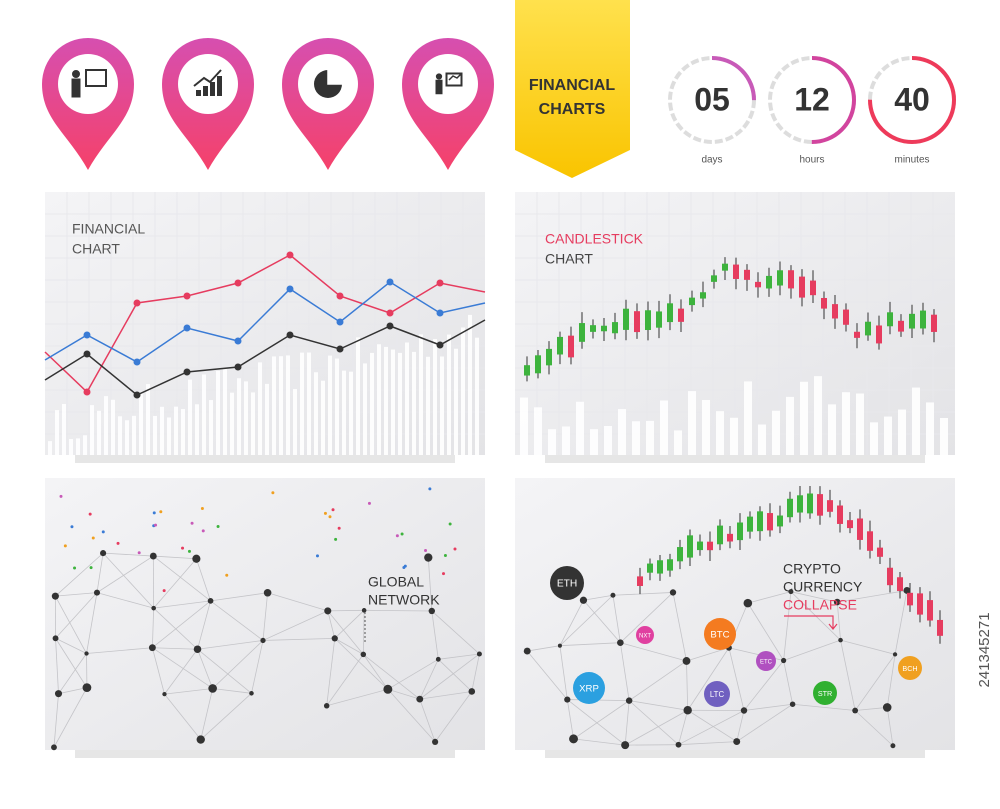 Image resolution: width=1000 pixels, height=809 pixels. Describe the element at coordinates (76, 74) in the screenshot. I see `person-head` at that location.